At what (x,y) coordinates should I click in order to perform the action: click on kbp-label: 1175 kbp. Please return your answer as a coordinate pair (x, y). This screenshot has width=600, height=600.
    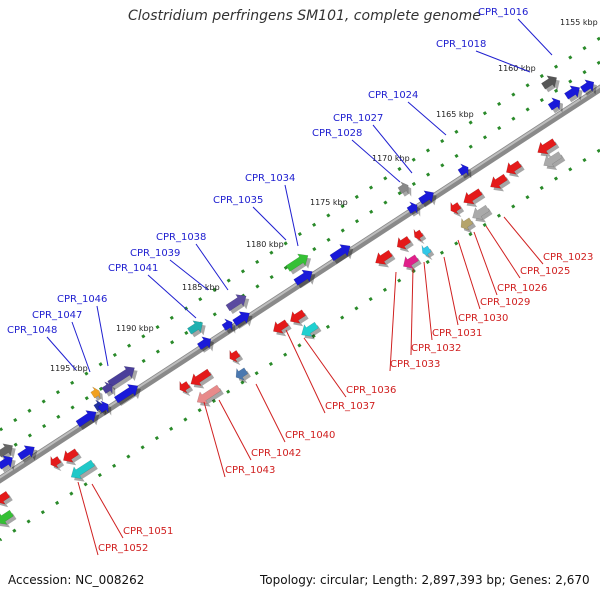
    Looking at the image, I should click on (329, 202).